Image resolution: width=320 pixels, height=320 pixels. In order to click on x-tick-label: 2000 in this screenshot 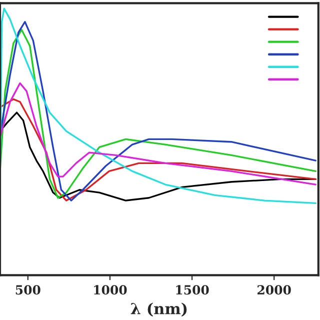, I will do `click(274, 290)`.